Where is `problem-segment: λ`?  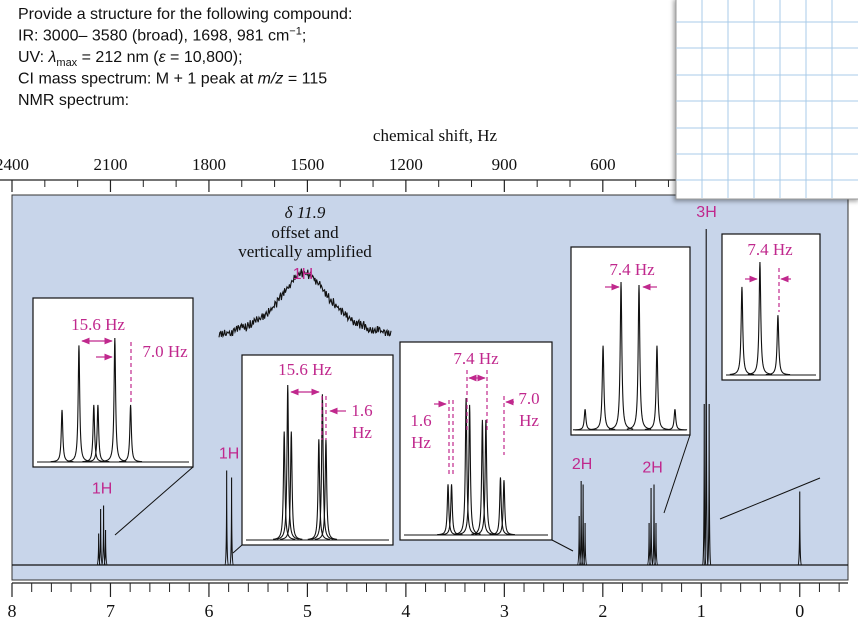
problem-segment: λ is located at coordinates (52, 57).